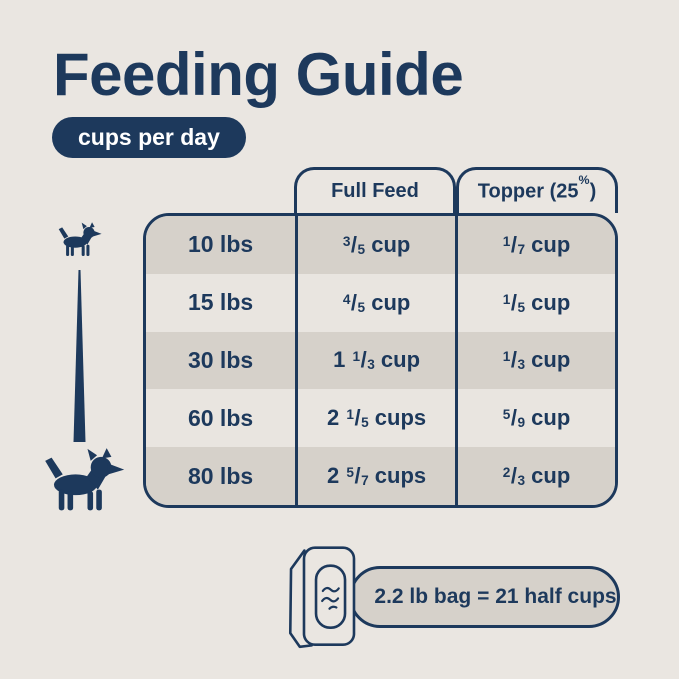 The width and height of the screenshot is (679, 679). What do you see at coordinates (220, 475) in the screenshot?
I see `weight-cell: 80 lbs` at bounding box center [220, 475].